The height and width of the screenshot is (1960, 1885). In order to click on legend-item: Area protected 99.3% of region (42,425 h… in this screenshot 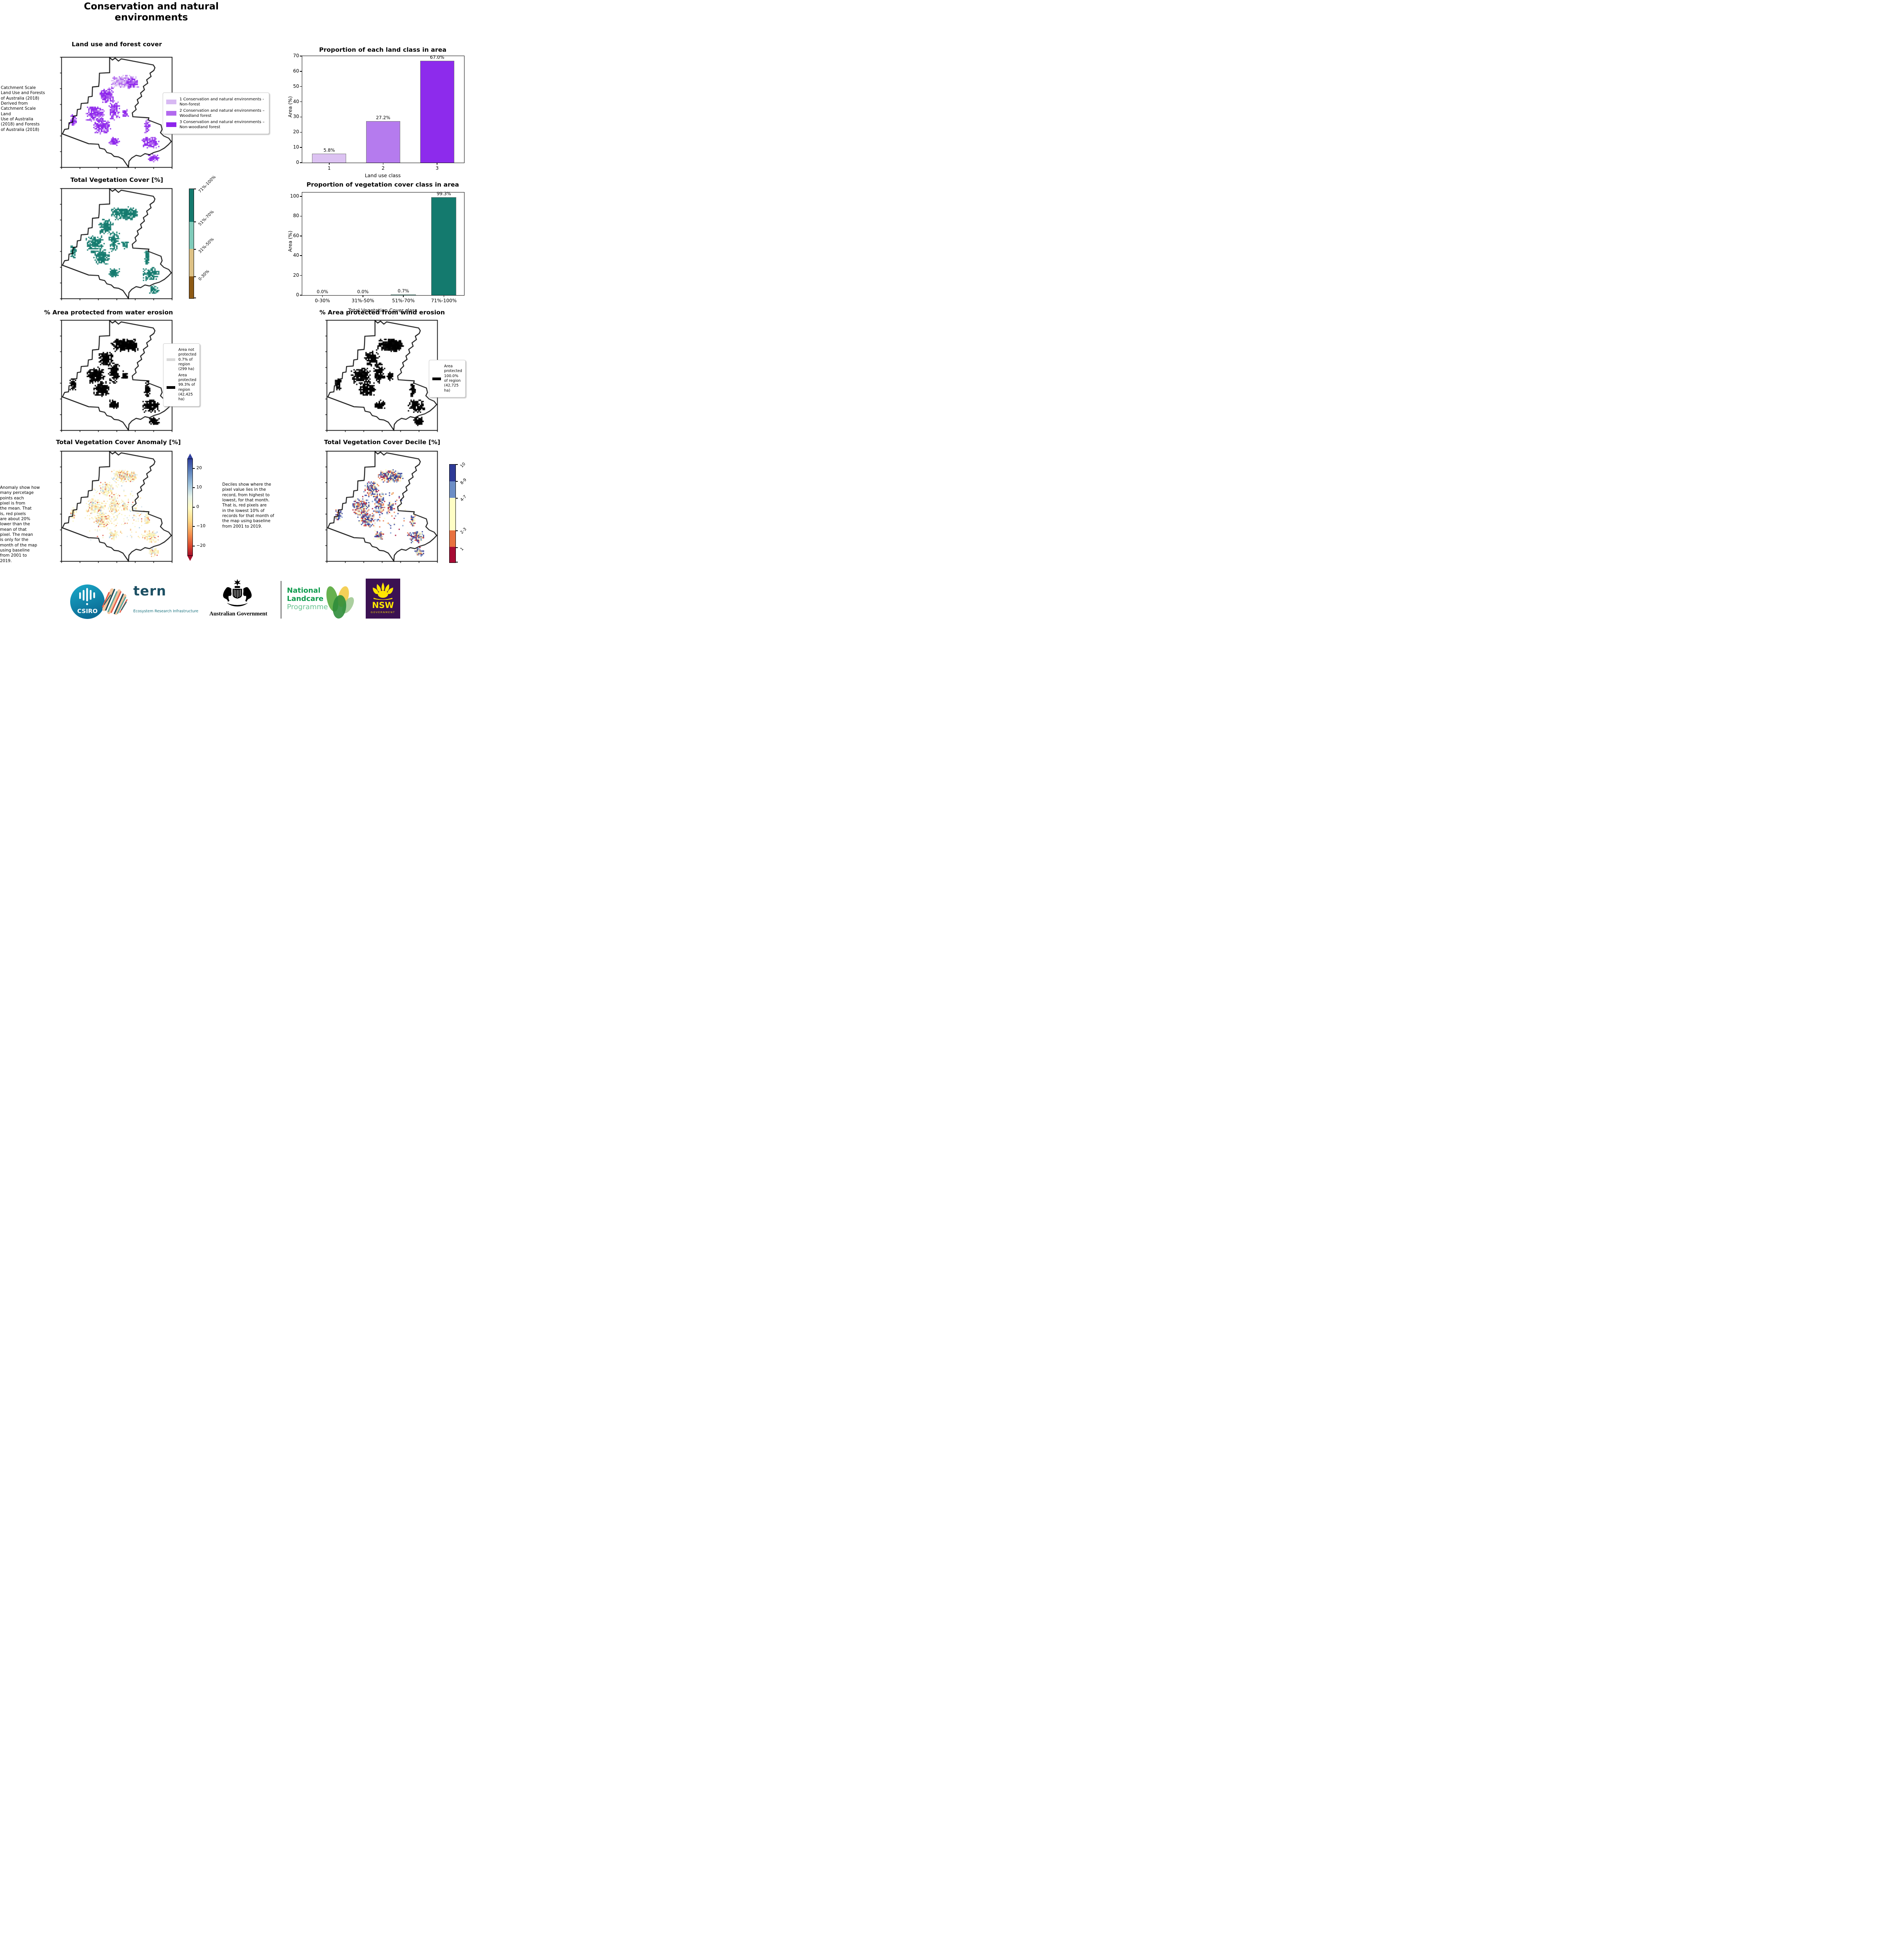, I will do `click(181, 387)`.